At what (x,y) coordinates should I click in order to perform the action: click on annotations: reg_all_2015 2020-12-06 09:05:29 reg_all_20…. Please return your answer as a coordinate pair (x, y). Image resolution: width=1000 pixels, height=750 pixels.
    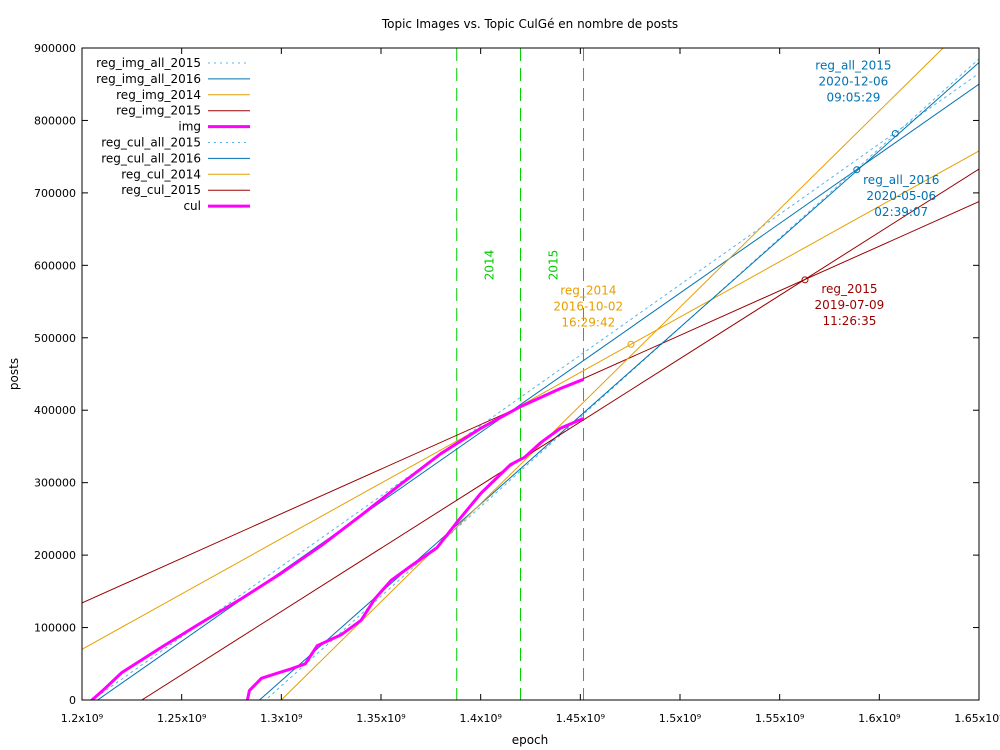
    Looking at the image, I should click on (746, 203).